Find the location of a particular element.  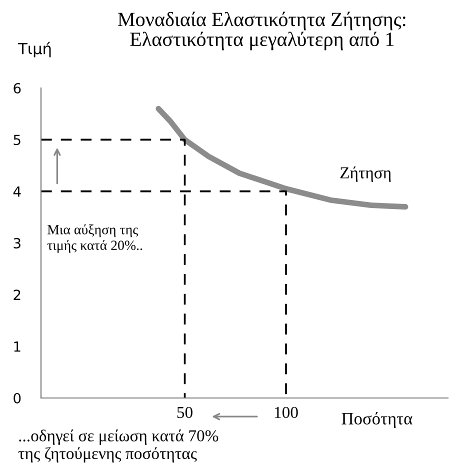

chart-title: Μοναδιαία Ελαστικότητα Ζήτησης: Ελαστικότητα μεγαλύτερη από 1 is located at coordinates (262, 31).